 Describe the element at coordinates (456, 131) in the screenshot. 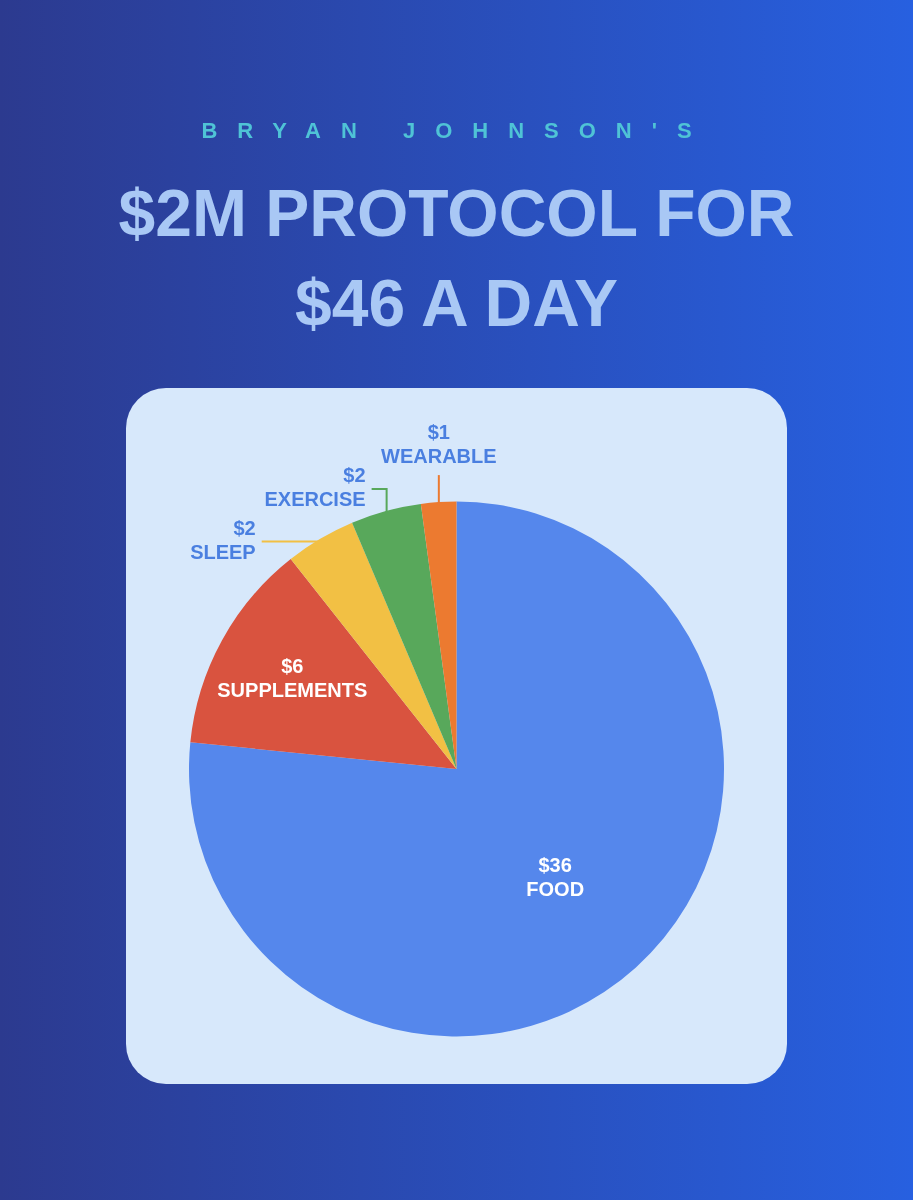

I see `chart-subtitle: BRYAN JOHNSON'S` at that location.